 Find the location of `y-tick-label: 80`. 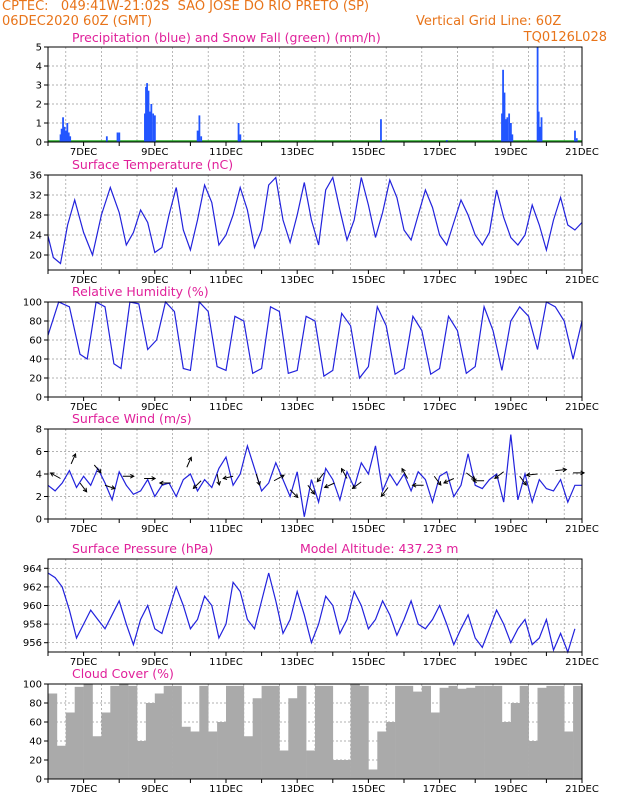

y-tick-label: 80 is located at coordinates (35, 322).